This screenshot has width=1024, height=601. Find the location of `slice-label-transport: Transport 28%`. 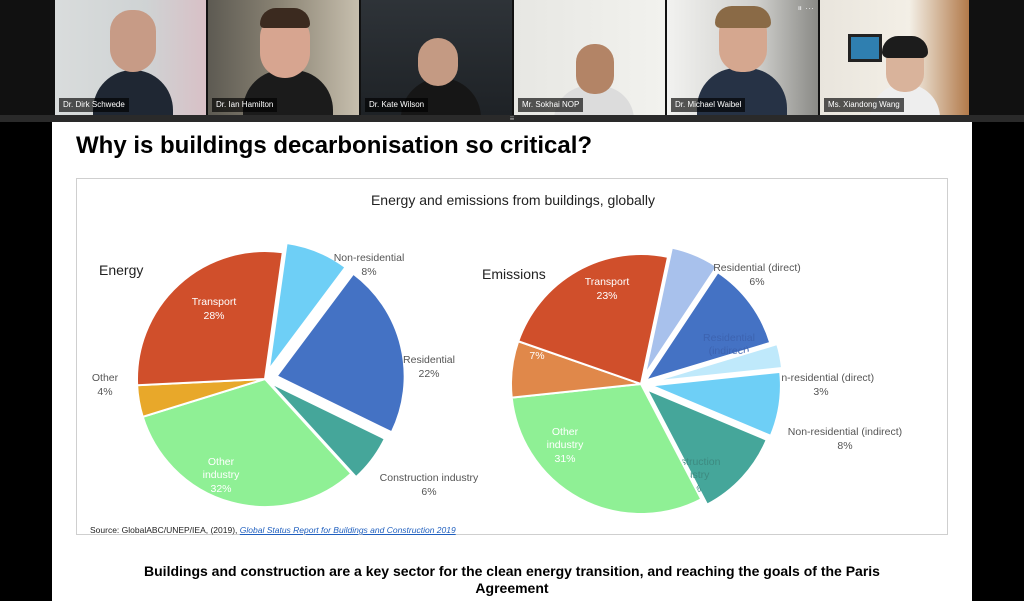

slice-label-transport: Transport 28% is located at coordinates (214, 309).